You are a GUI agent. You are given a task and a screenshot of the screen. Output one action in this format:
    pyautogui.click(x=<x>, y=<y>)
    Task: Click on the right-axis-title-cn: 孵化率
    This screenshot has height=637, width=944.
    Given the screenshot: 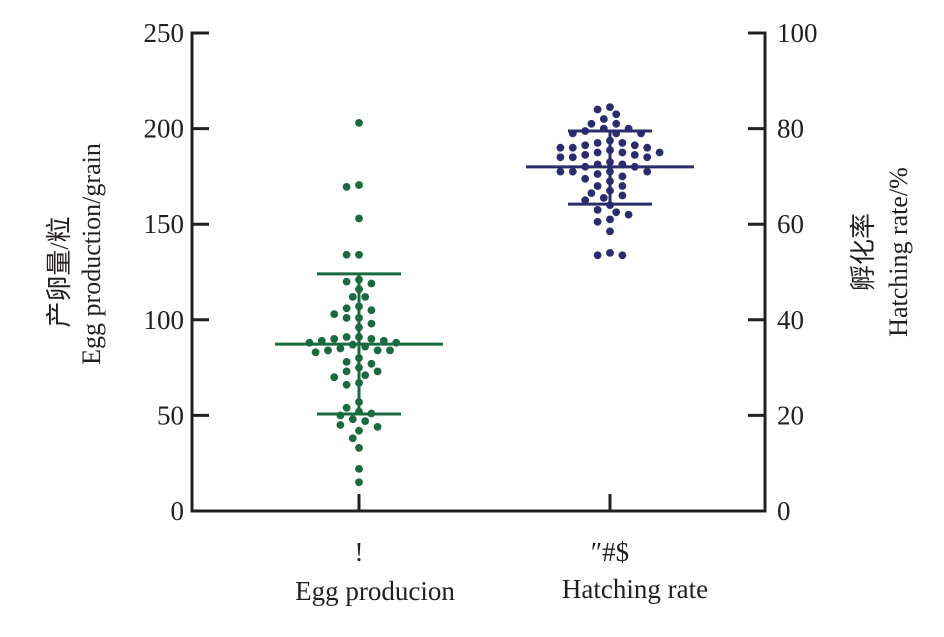 What is the action you would take?
    pyautogui.click(x=863, y=252)
    